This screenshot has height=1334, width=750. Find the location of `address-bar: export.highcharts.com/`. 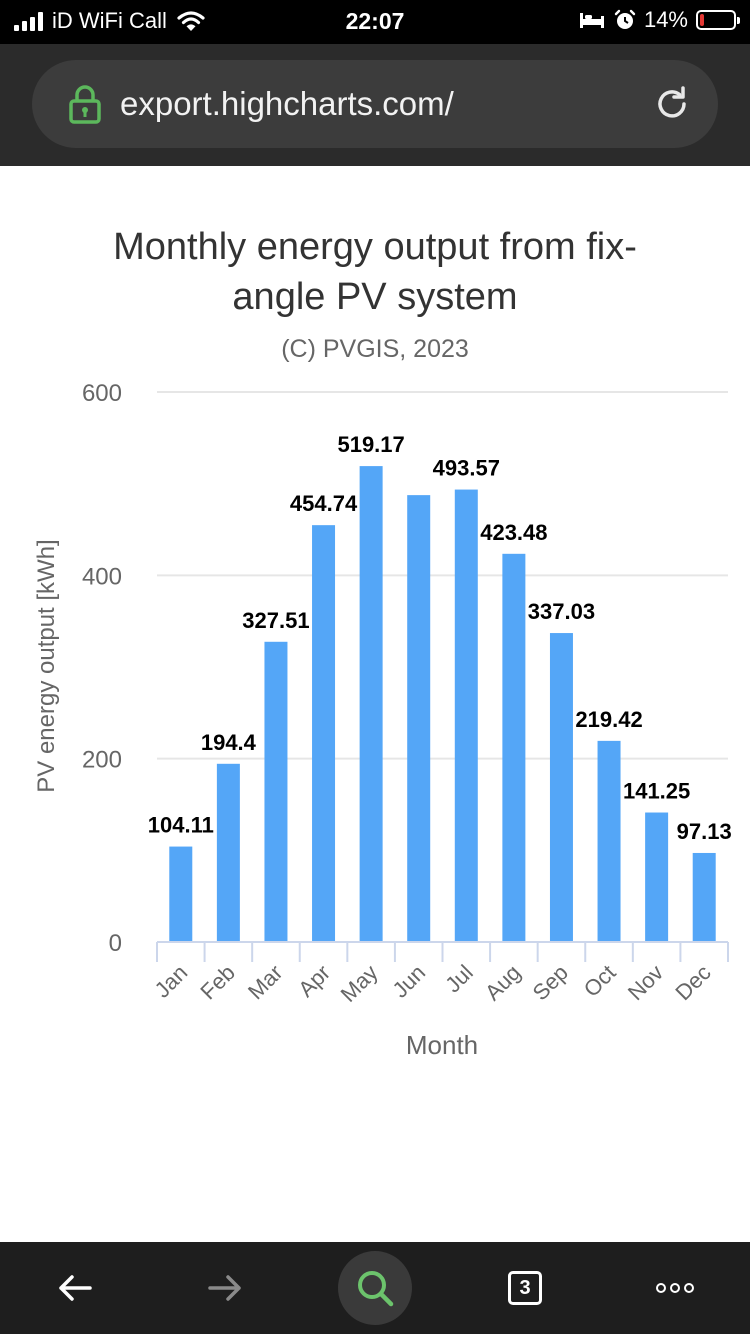

address-bar: export.highcharts.com/ is located at coordinates (375, 104).